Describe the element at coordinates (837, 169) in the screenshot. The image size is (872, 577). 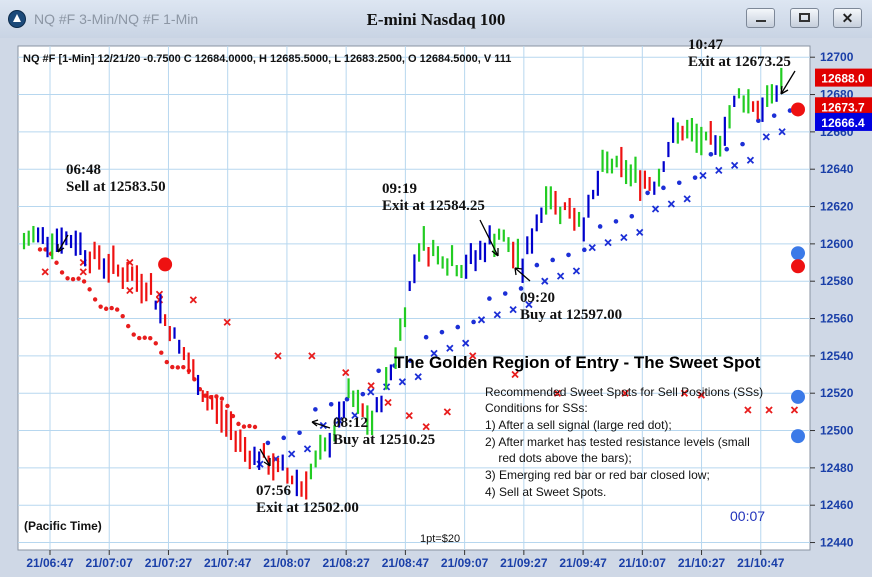
I see `y-tick-label: 12640` at that location.